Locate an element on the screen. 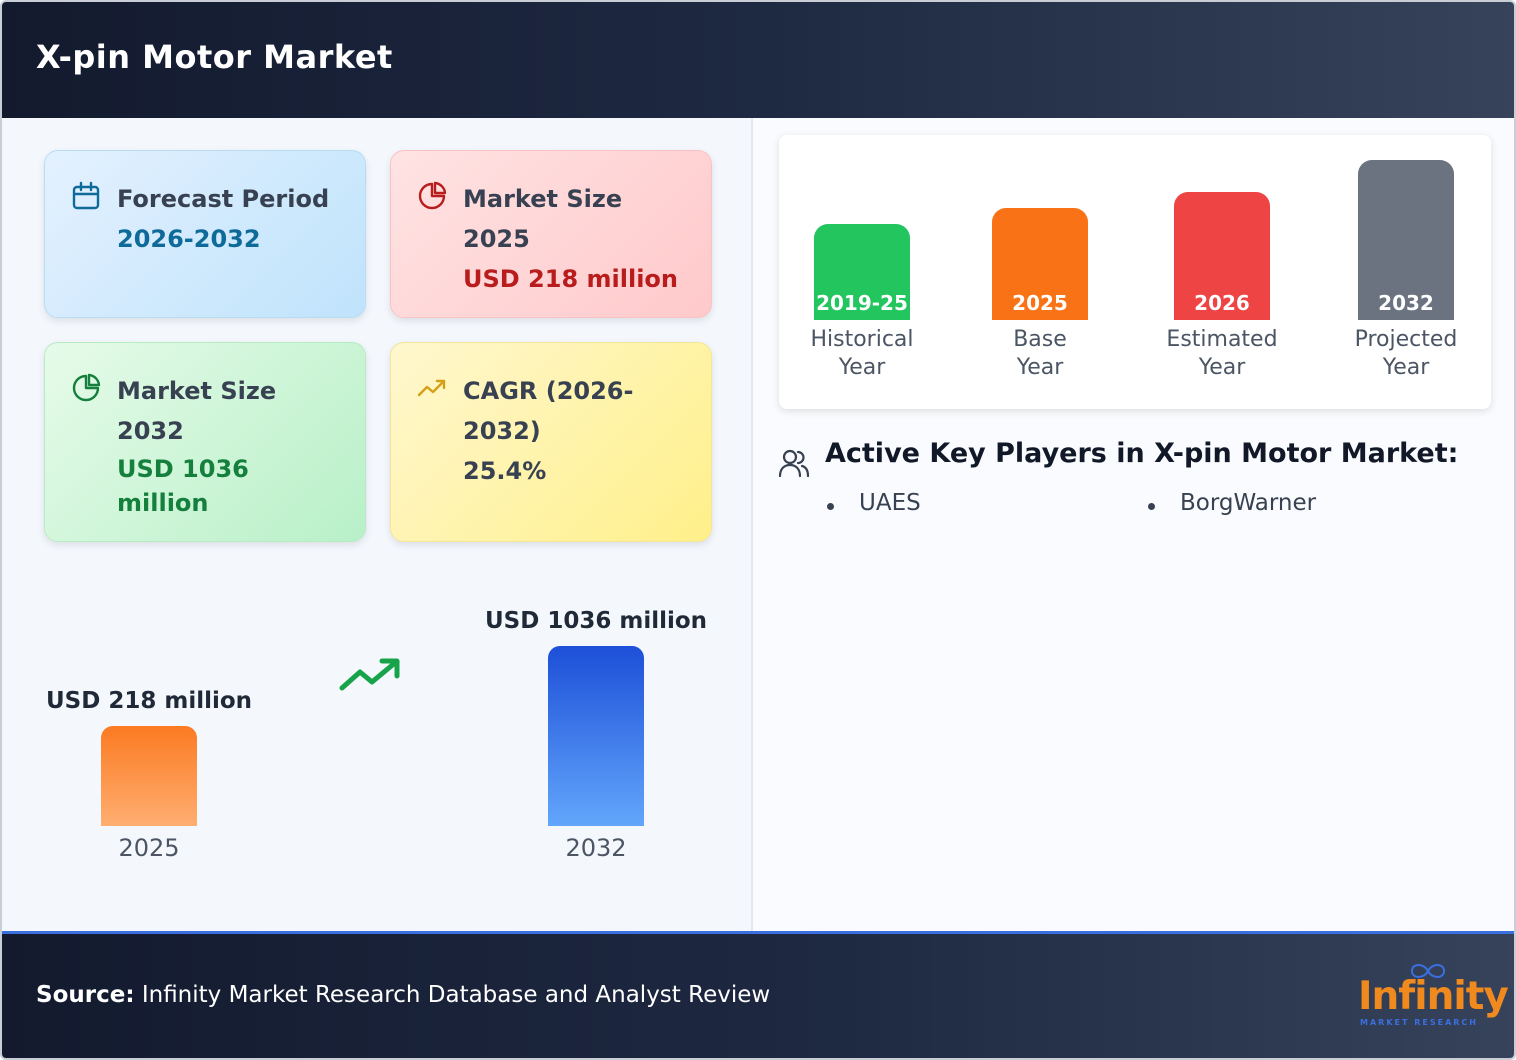 The height and width of the screenshot is (1060, 1516). timeline-bar-2032: 2032 is located at coordinates (1406, 240).